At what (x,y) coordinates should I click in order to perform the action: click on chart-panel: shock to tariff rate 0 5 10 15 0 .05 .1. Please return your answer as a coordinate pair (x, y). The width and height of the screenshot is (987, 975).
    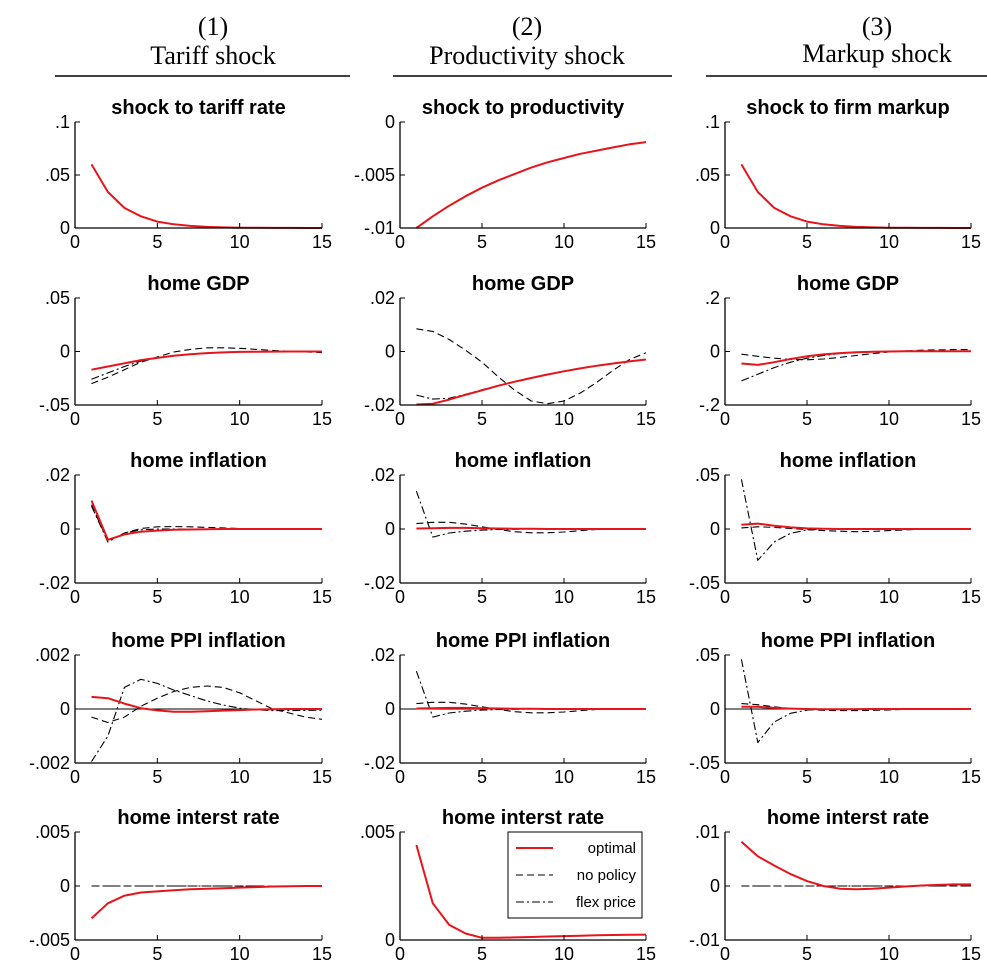
    Looking at the image, I should click on (188, 174).